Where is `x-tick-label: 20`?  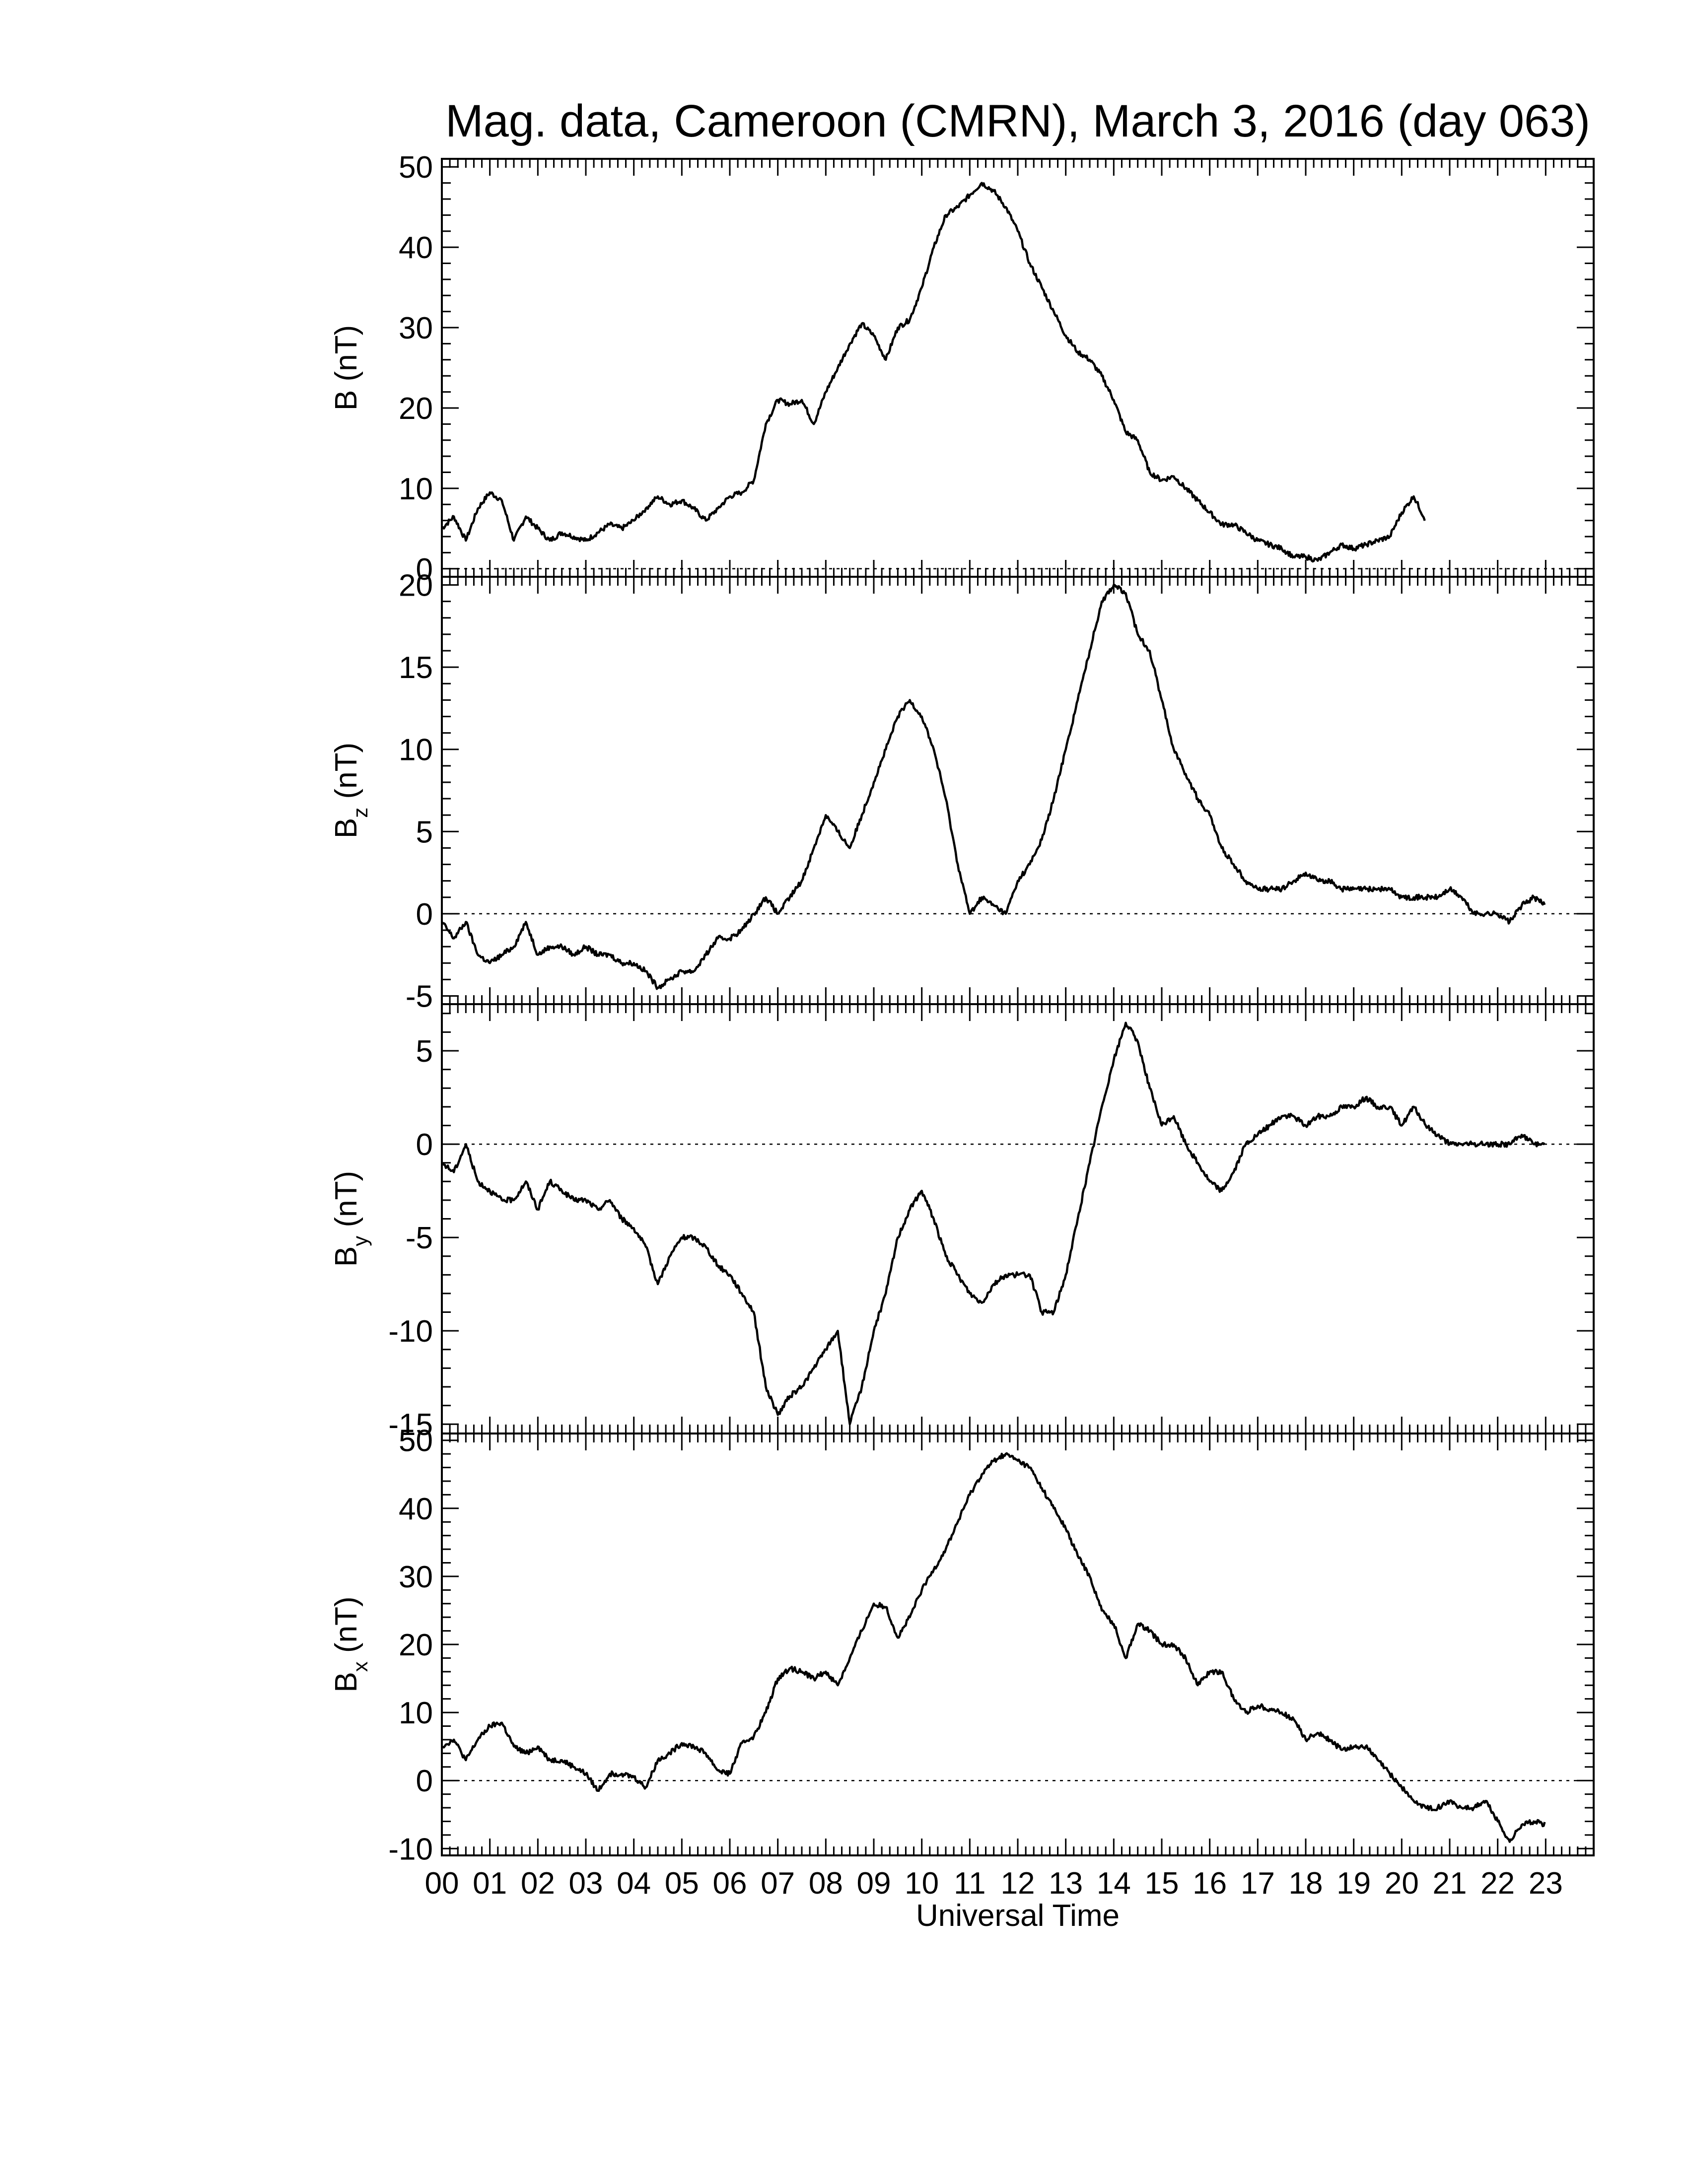 x-tick-label: 20 is located at coordinates (1402, 1883).